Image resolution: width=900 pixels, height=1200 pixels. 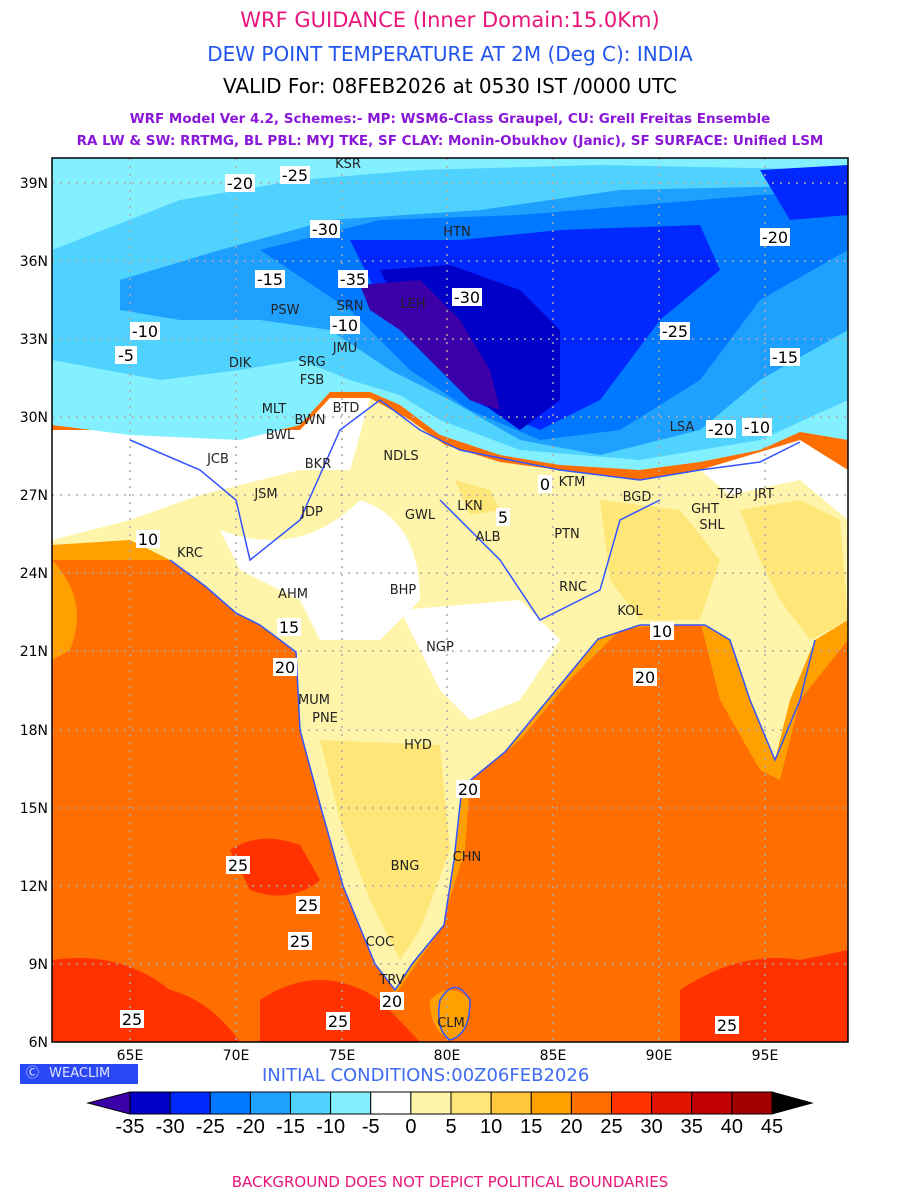 I want to click on svg-text: 70E, so click(x=236, y=1056).